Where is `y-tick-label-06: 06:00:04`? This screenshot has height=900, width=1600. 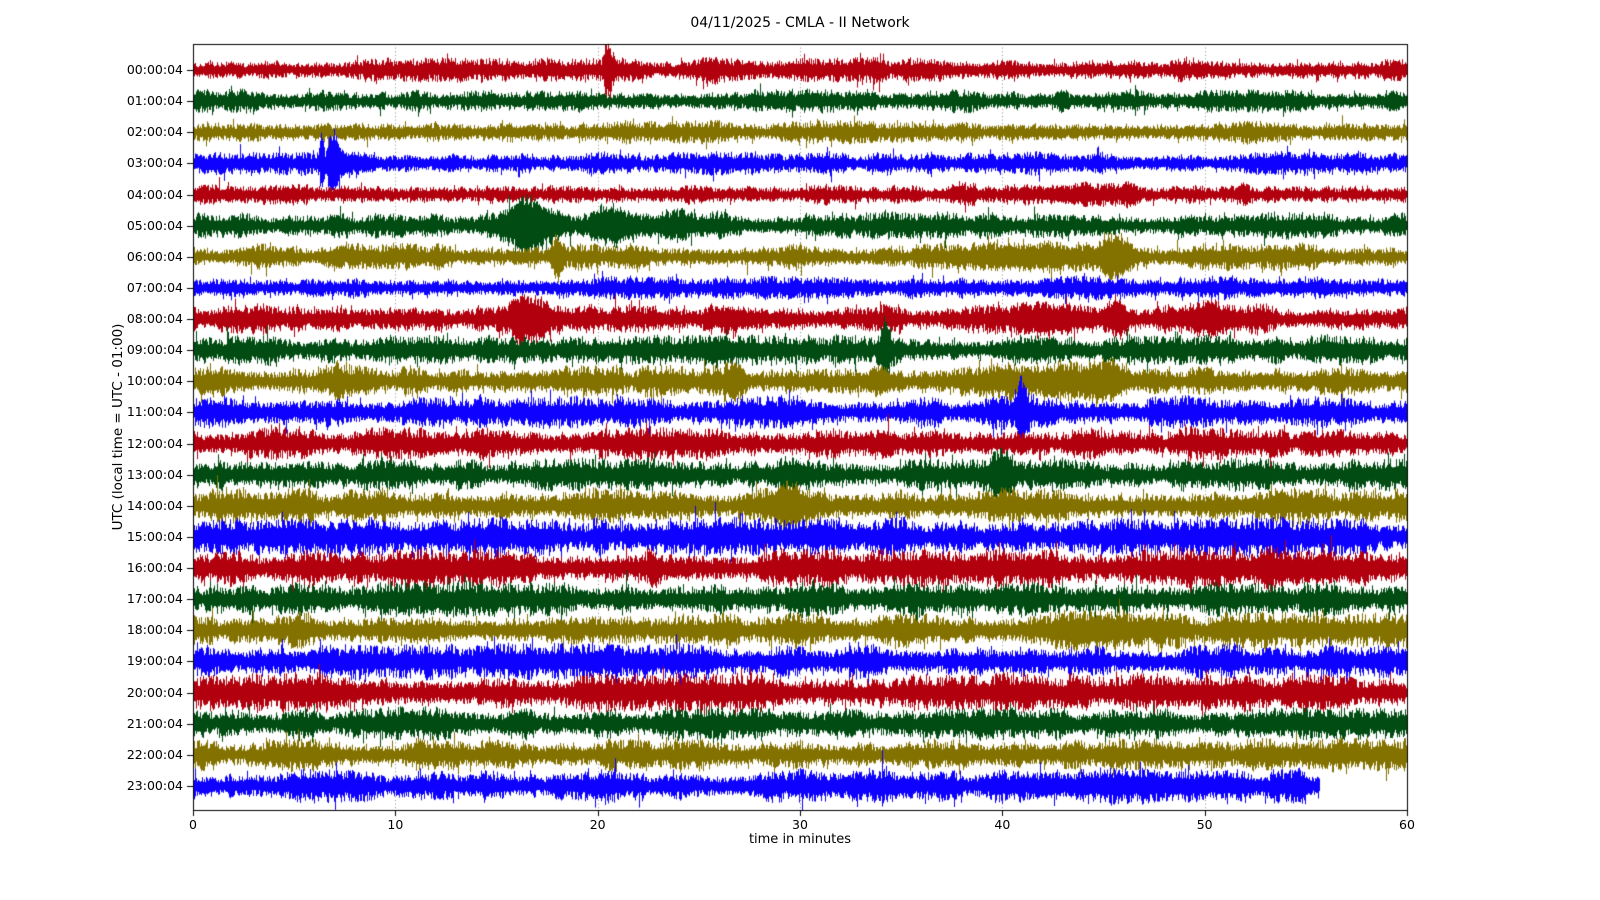
y-tick-label-06: 06:00:04 is located at coordinates (154, 256).